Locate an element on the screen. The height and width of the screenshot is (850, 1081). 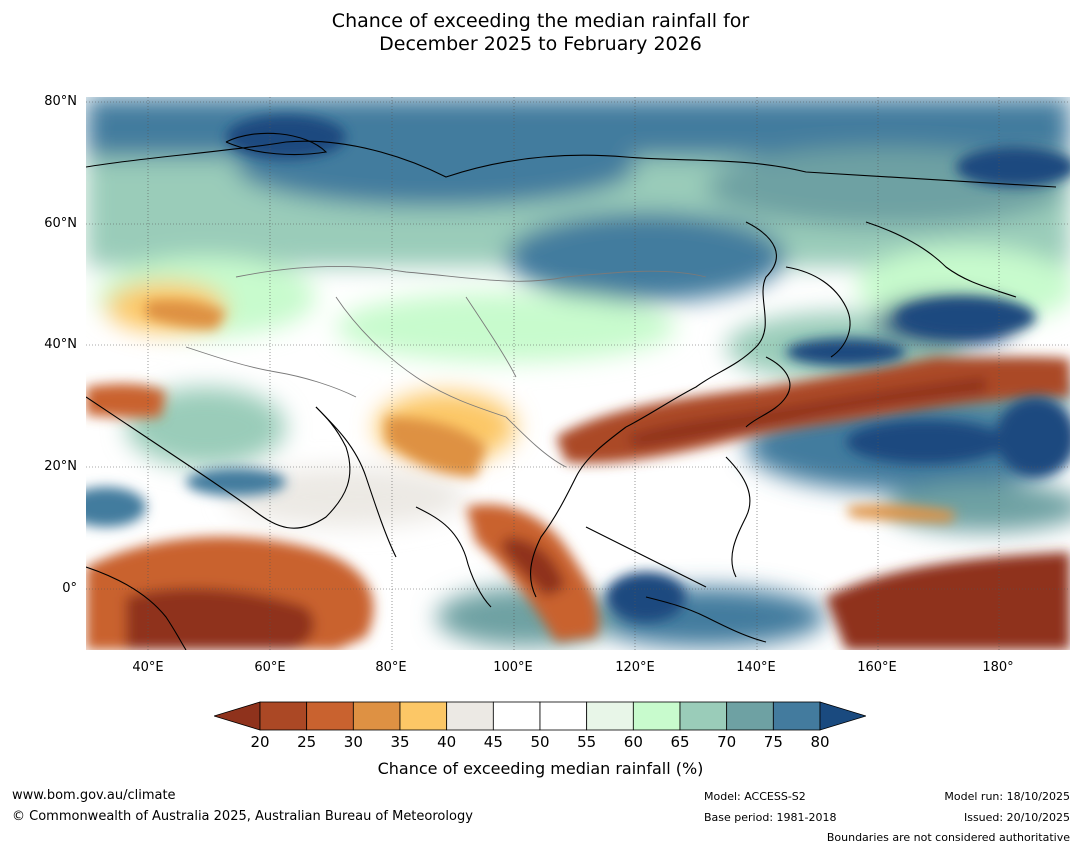
colorbar-extend-low is located at coordinates (236, 716).